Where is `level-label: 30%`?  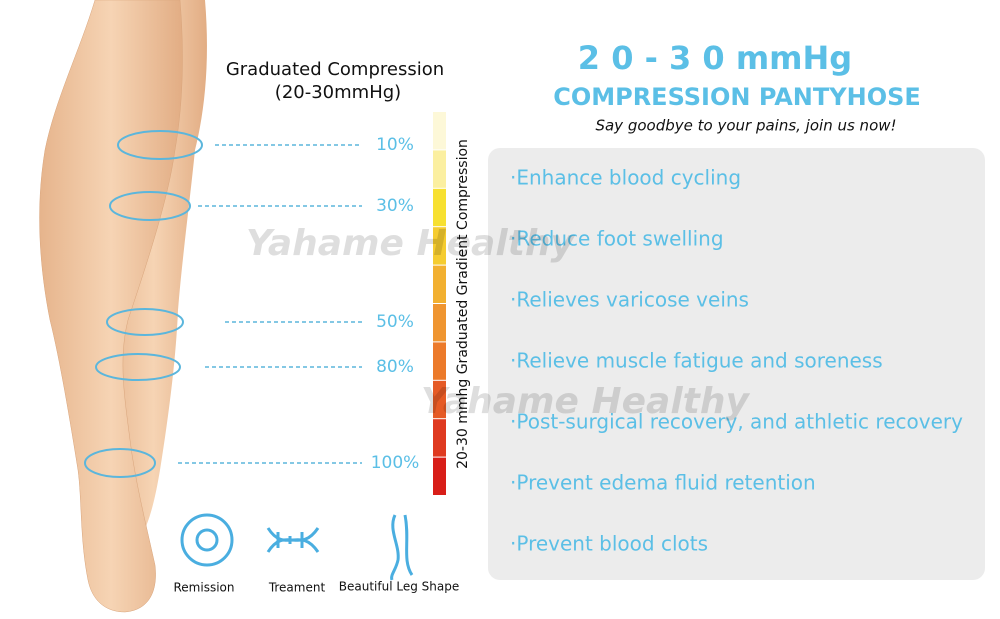
level-label: 30% is located at coordinates (395, 206).